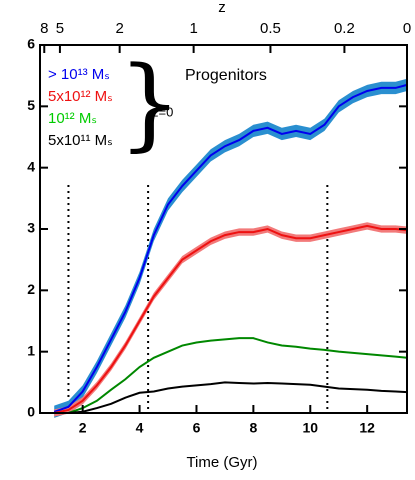 The height and width of the screenshot is (480, 415). What do you see at coordinates (162, 111) in the screenshot?
I see `annotation: z=0` at bounding box center [162, 111].